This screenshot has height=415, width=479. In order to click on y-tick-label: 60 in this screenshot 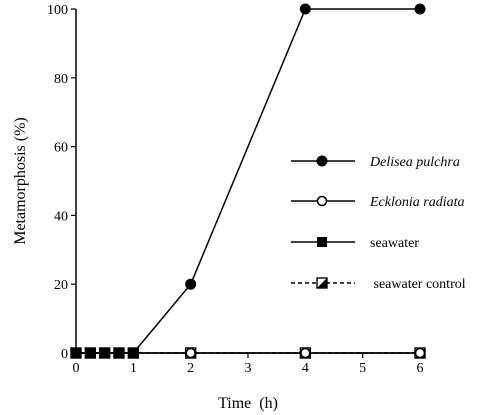, I will do `click(61, 148)`.